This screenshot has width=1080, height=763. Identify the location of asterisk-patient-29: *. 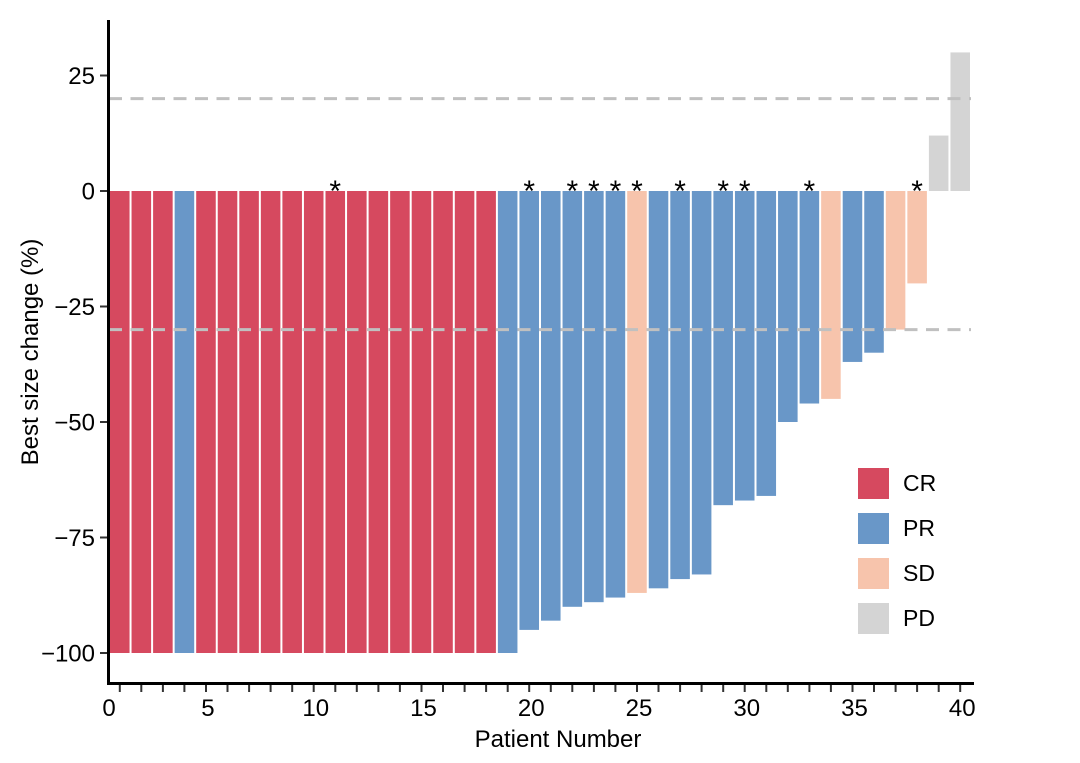
(723, 191).